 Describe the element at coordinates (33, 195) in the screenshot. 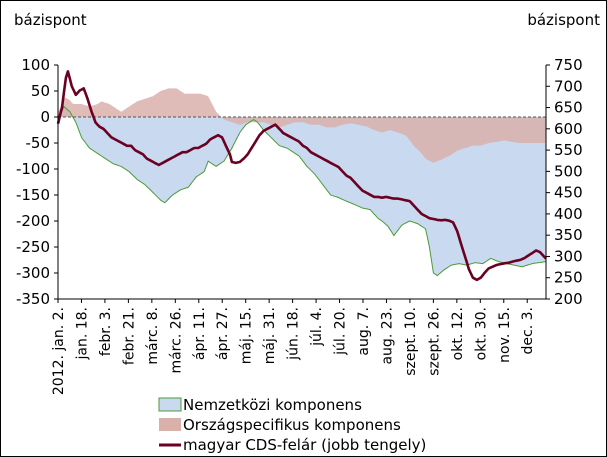

I see `left-tick-label: -150` at that location.